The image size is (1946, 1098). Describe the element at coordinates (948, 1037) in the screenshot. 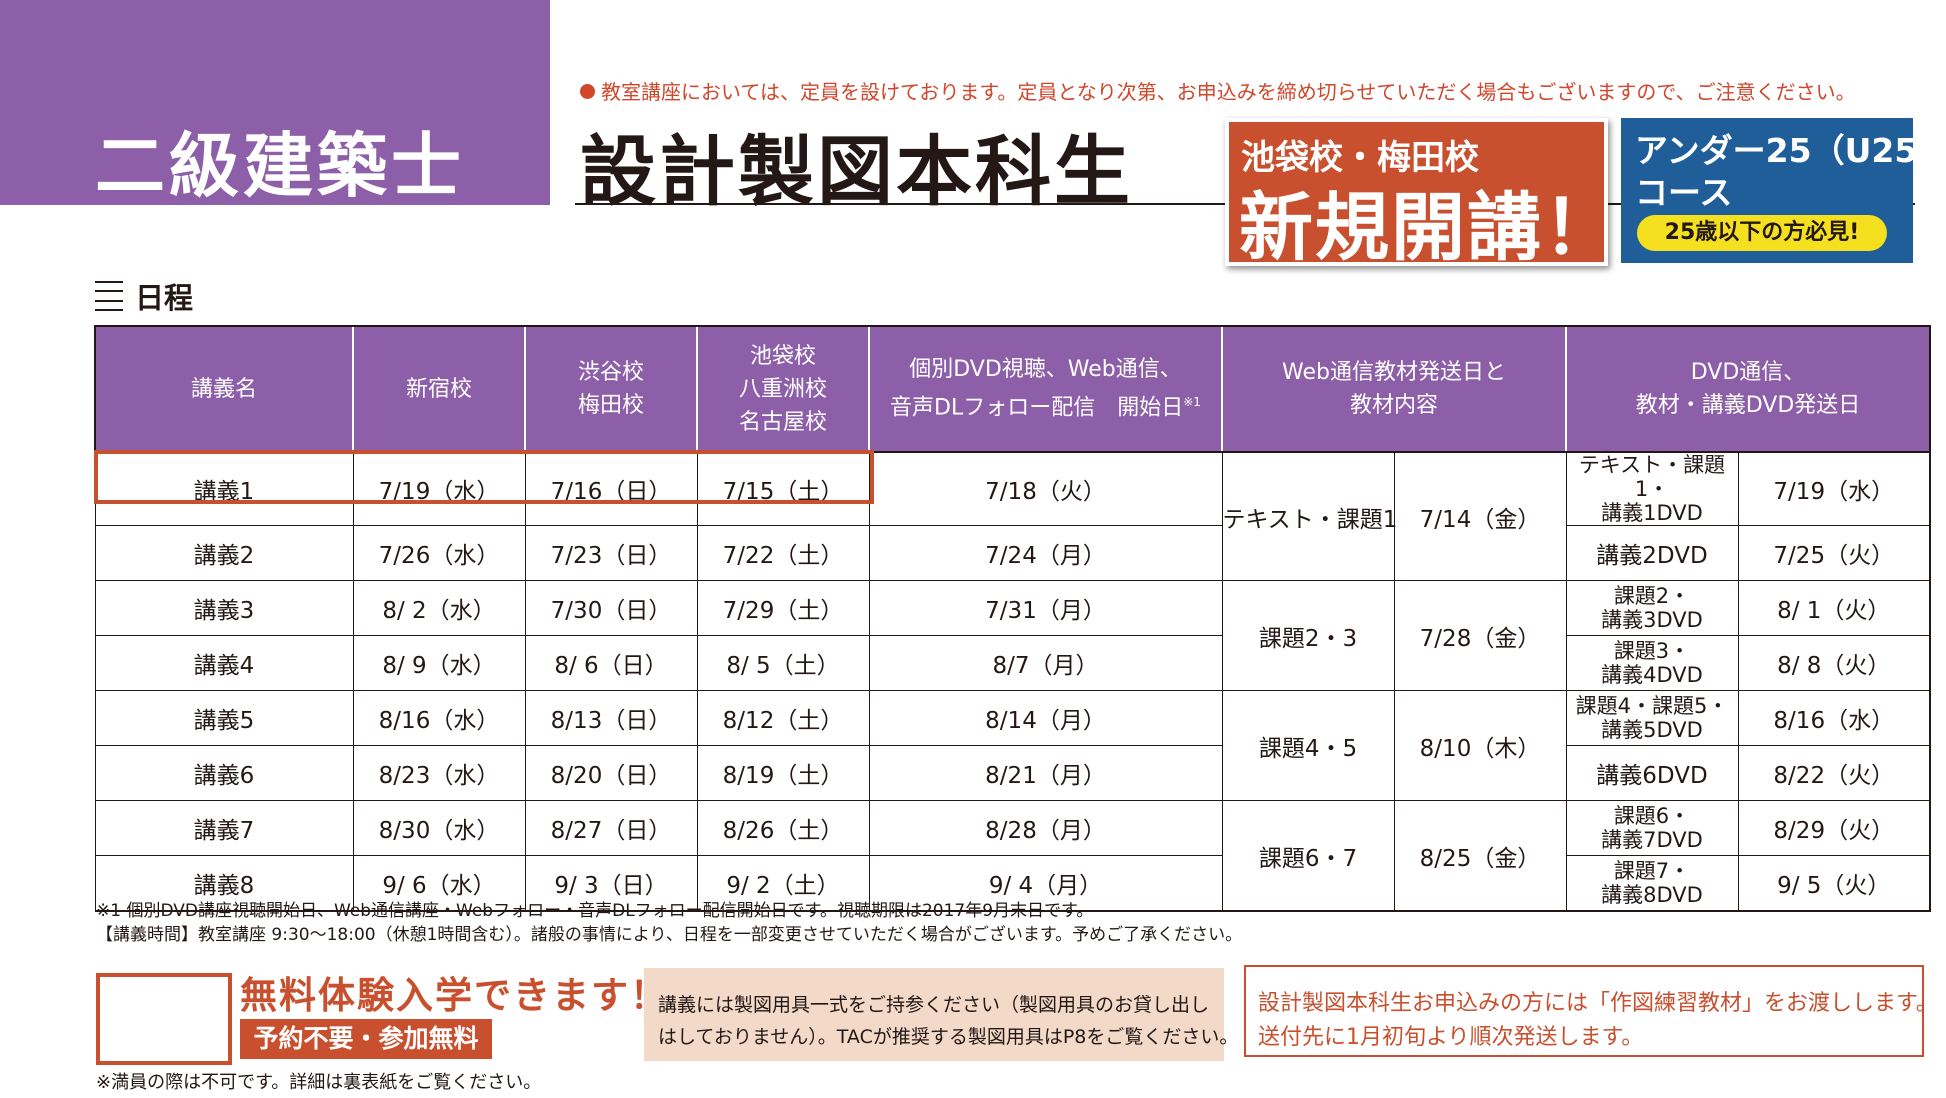

I see `tools-notice-line2: はしておりません）。TACが推奨する製図用具はP8をご覧ください。` at that location.